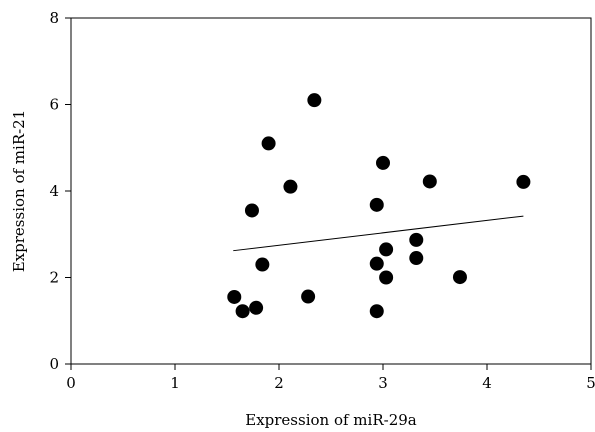 The width and height of the screenshot is (595, 432). What do you see at coordinates (383, 383) in the screenshot?
I see `x-tick-label: 3` at bounding box center [383, 383].